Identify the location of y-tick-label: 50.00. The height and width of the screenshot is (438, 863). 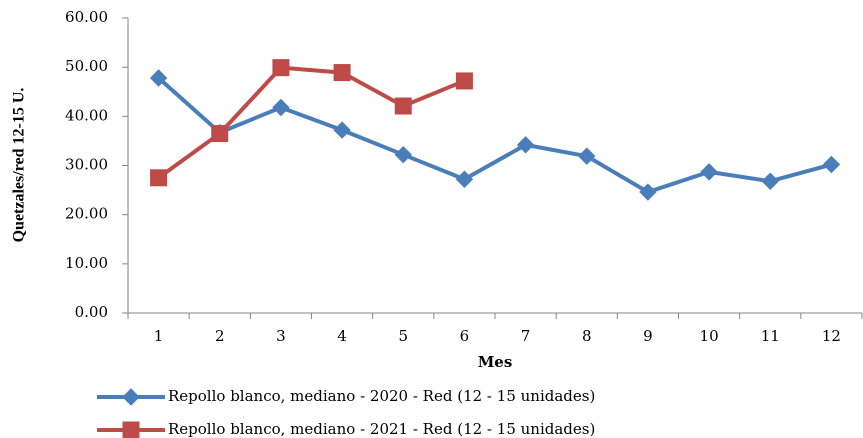
(86, 66).